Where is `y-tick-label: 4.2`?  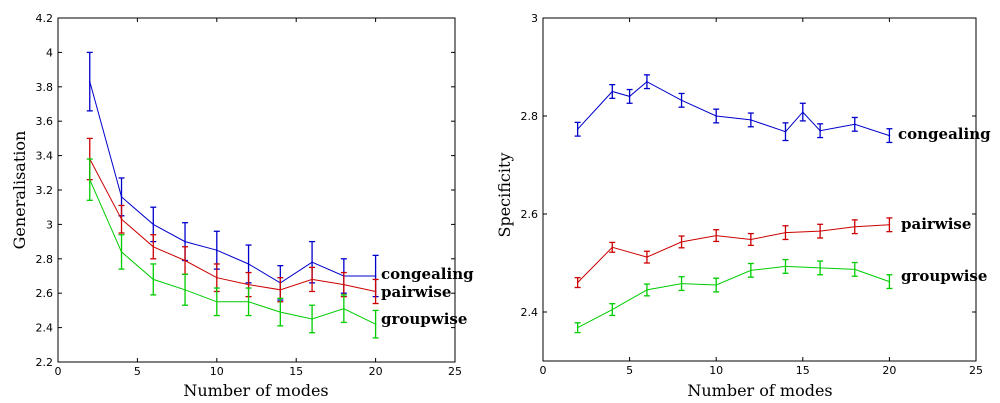 y-tick-label: 4.2 is located at coordinates (45, 18).